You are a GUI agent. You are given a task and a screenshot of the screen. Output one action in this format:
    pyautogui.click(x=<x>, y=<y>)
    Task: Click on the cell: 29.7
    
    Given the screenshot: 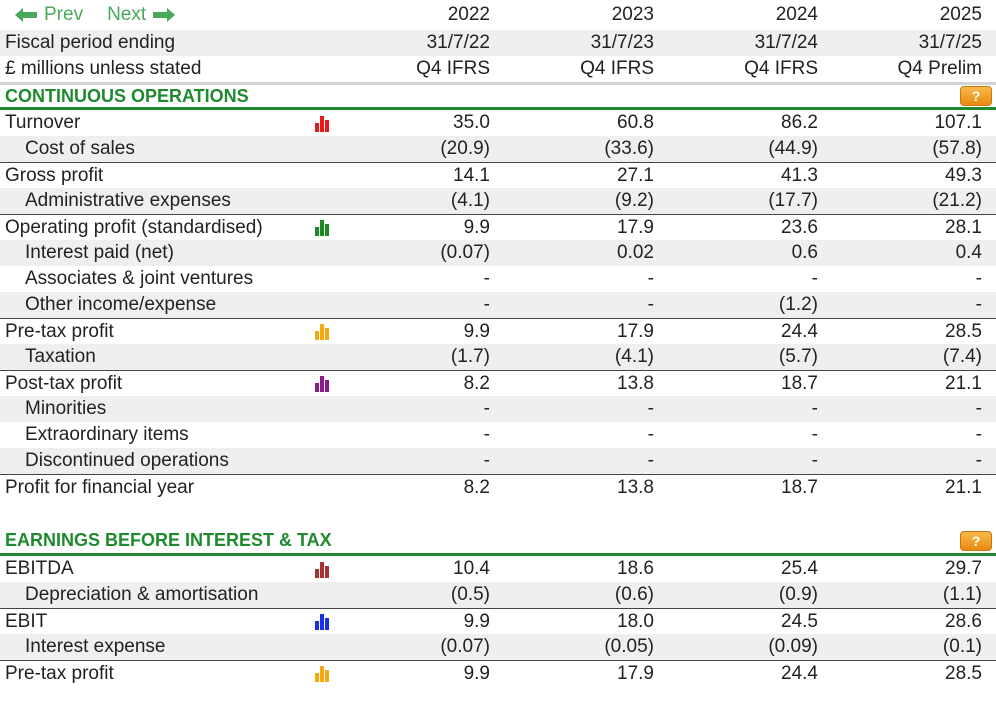 What is the action you would take?
    pyautogui.click(x=963, y=568)
    